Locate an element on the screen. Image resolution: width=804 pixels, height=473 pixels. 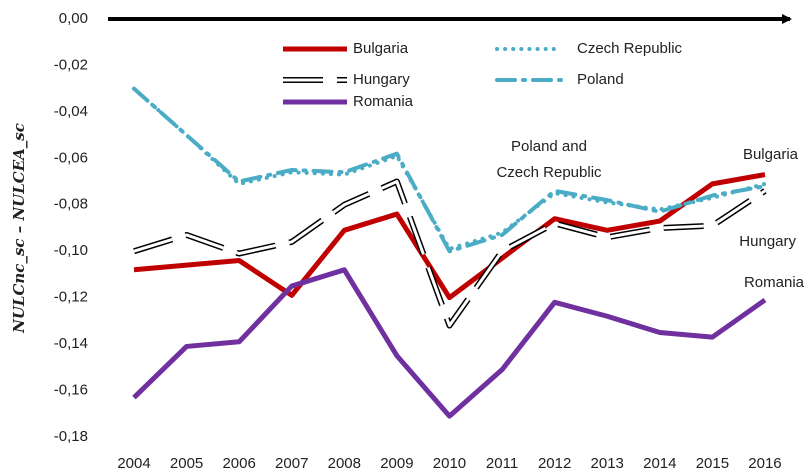
annotation: Hungary is located at coordinates (767, 241).